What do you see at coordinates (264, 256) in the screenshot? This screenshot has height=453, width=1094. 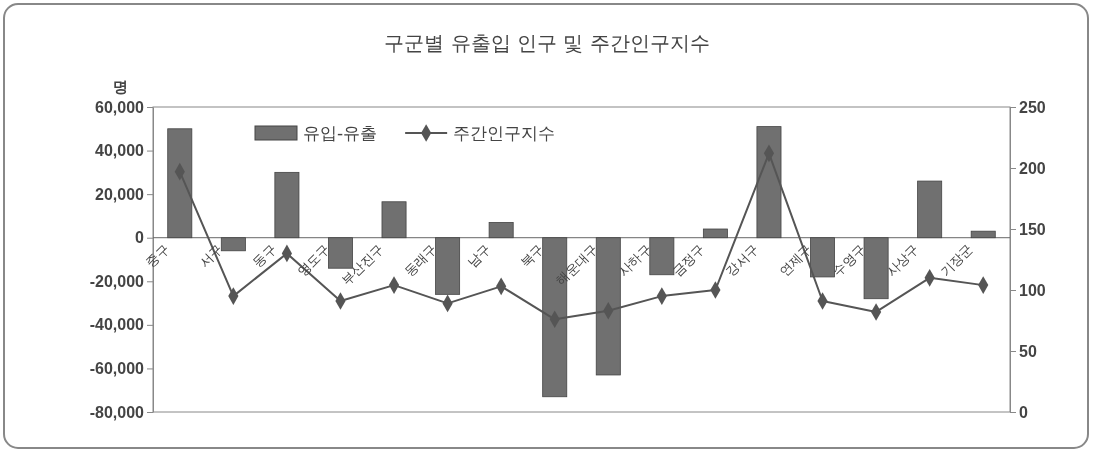 I see `x-tick-label: 동구` at bounding box center [264, 256].